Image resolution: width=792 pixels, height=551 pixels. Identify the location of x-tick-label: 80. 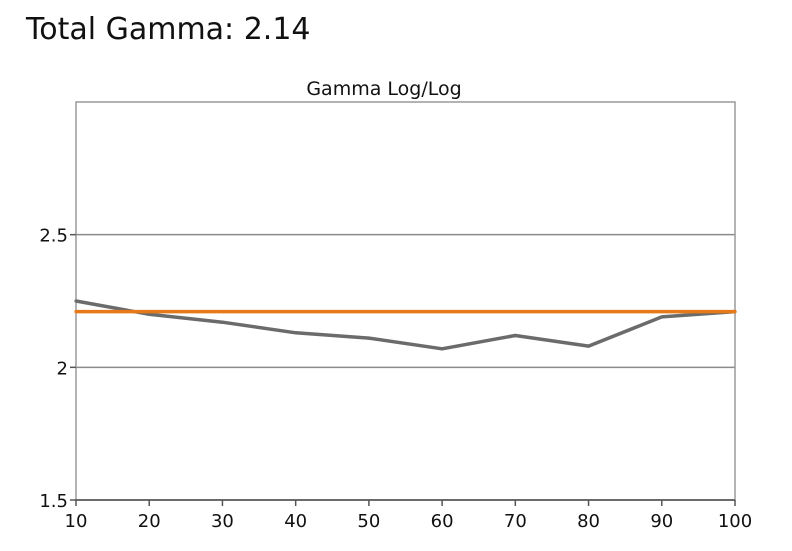
(588, 521).